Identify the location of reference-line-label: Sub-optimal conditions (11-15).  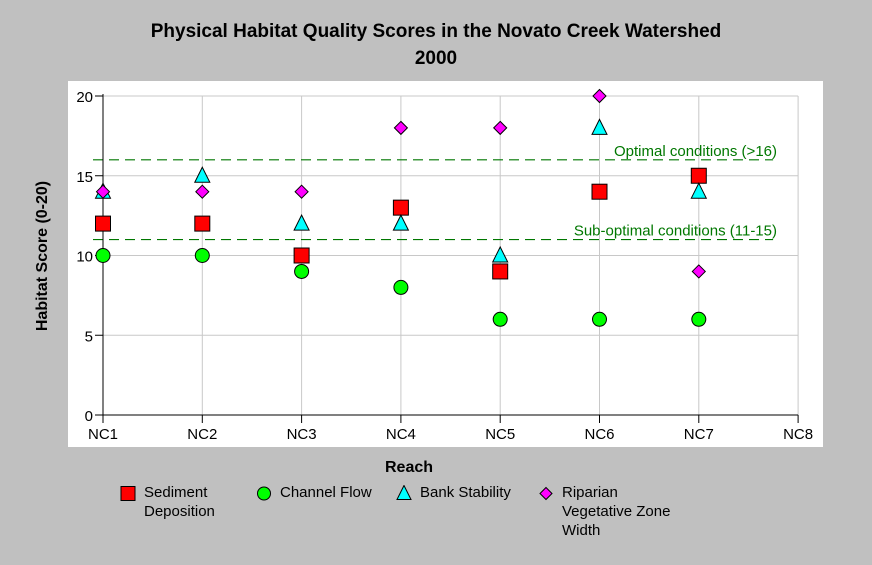
(675, 231).